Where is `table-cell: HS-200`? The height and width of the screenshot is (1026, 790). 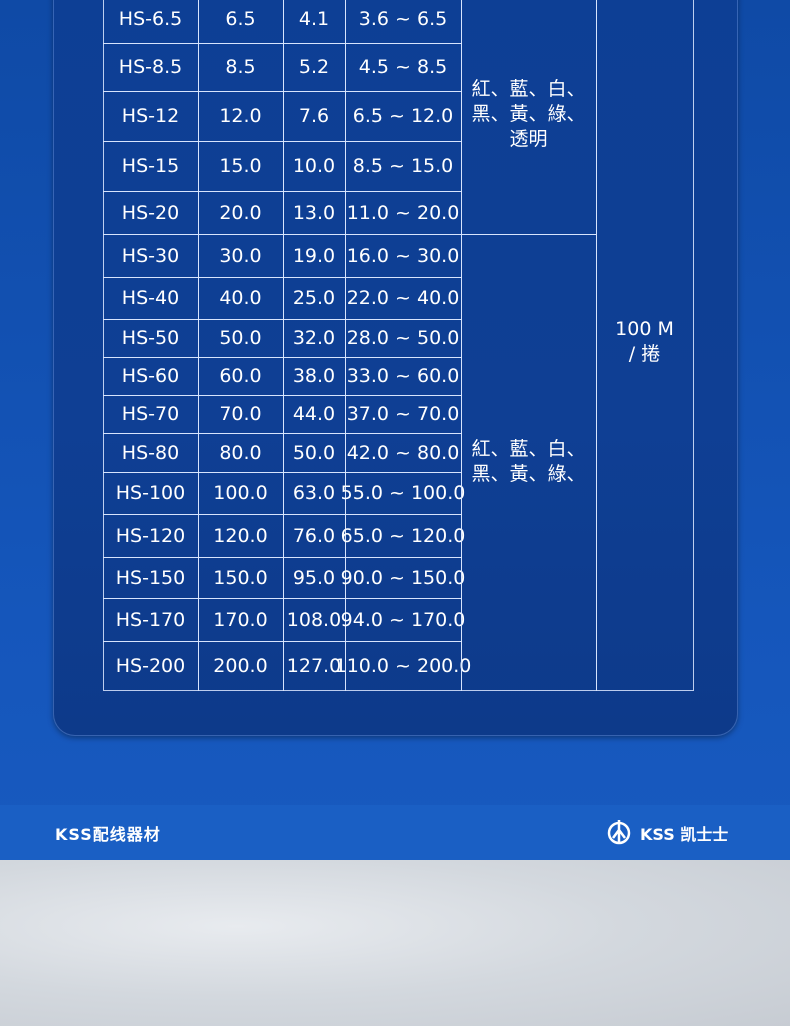
table-cell: HS-200 is located at coordinates (150, 665).